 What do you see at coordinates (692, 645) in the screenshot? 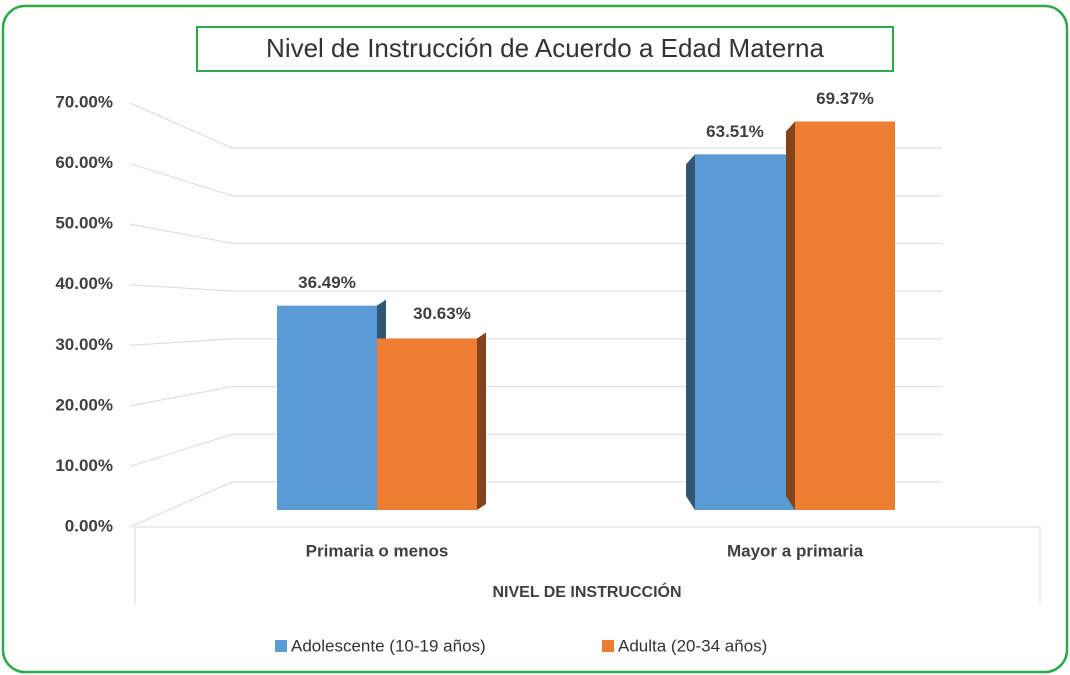
I see `legend-label: Adulta (20-34 años)` at bounding box center [692, 645].